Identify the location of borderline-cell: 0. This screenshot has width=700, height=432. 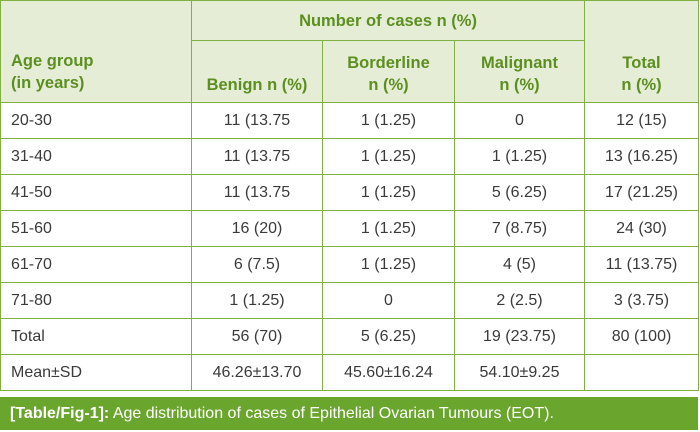
(388, 300).